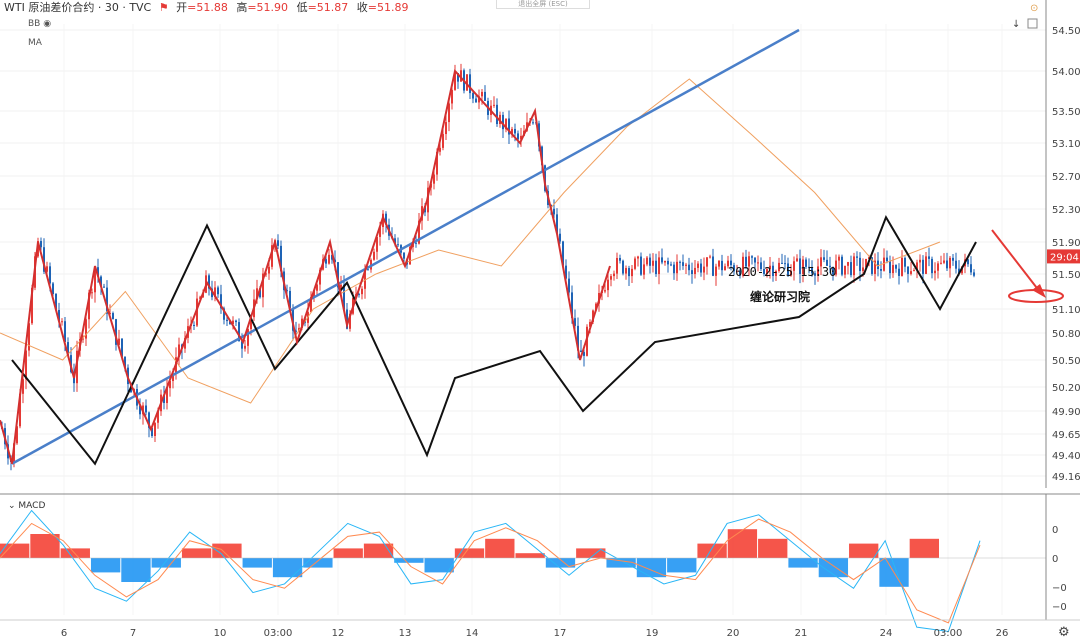 Image resolution: width=1080 pixels, height=644 pixels. I want to click on bb-indicator-row: BB ◉, so click(39, 24).